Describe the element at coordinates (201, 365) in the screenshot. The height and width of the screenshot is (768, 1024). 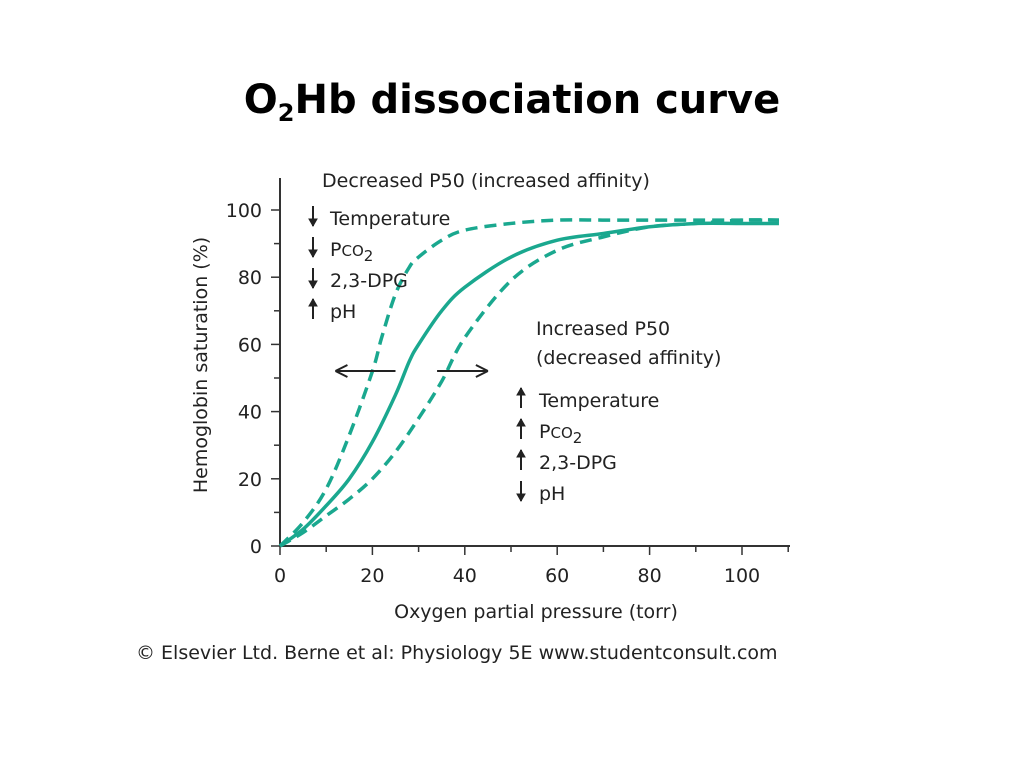
I see `y-axis-label: Hemoglobin saturation (%)` at that location.